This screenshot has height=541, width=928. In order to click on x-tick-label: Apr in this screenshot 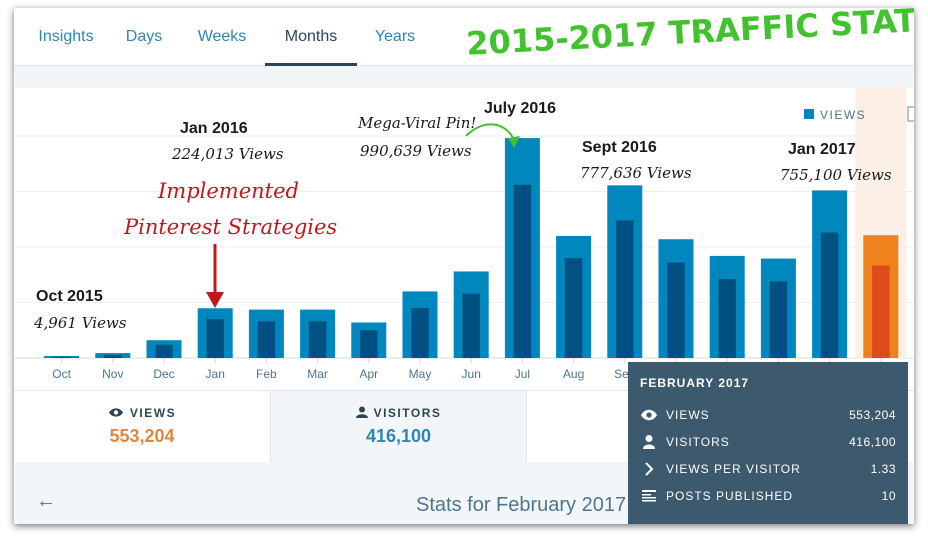, I will do `click(368, 374)`.